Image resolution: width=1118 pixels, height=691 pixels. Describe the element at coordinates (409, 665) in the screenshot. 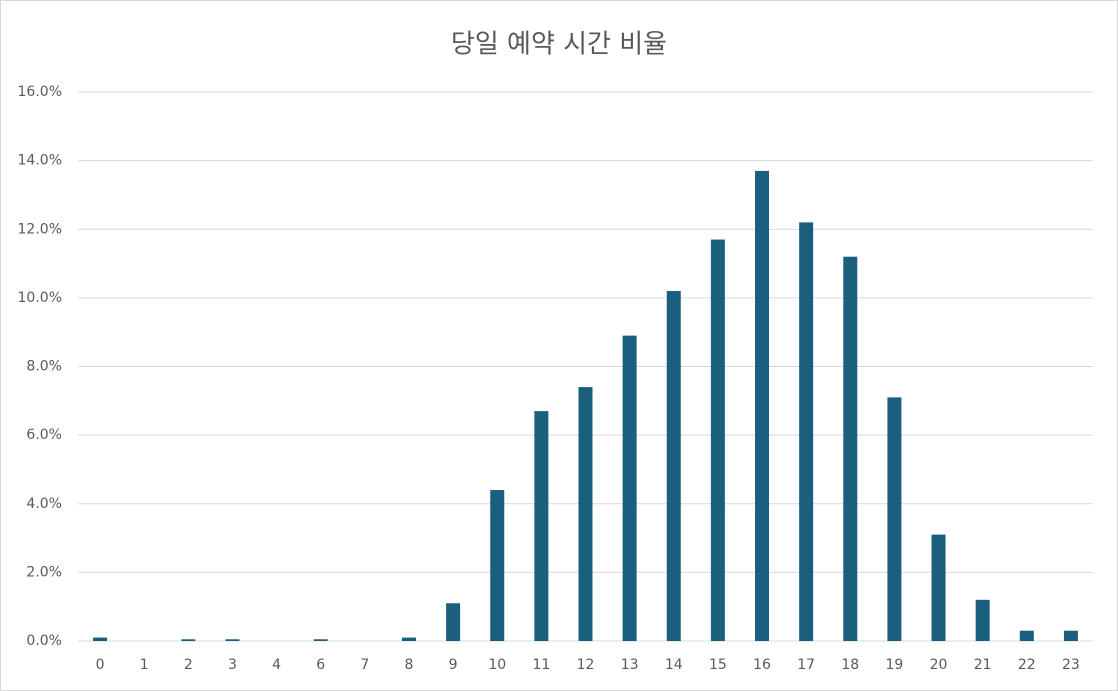

I see `x-tick-label: 8` at that location.